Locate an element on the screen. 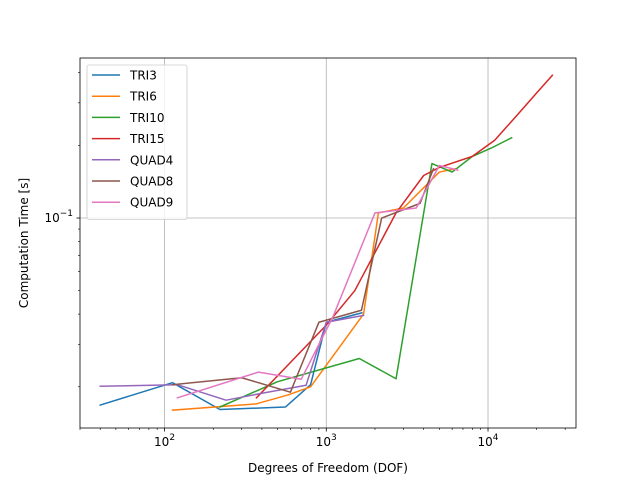 The width and height of the screenshot is (640, 480). legend-label: QUAD9 is located at coordinates (151, 203).